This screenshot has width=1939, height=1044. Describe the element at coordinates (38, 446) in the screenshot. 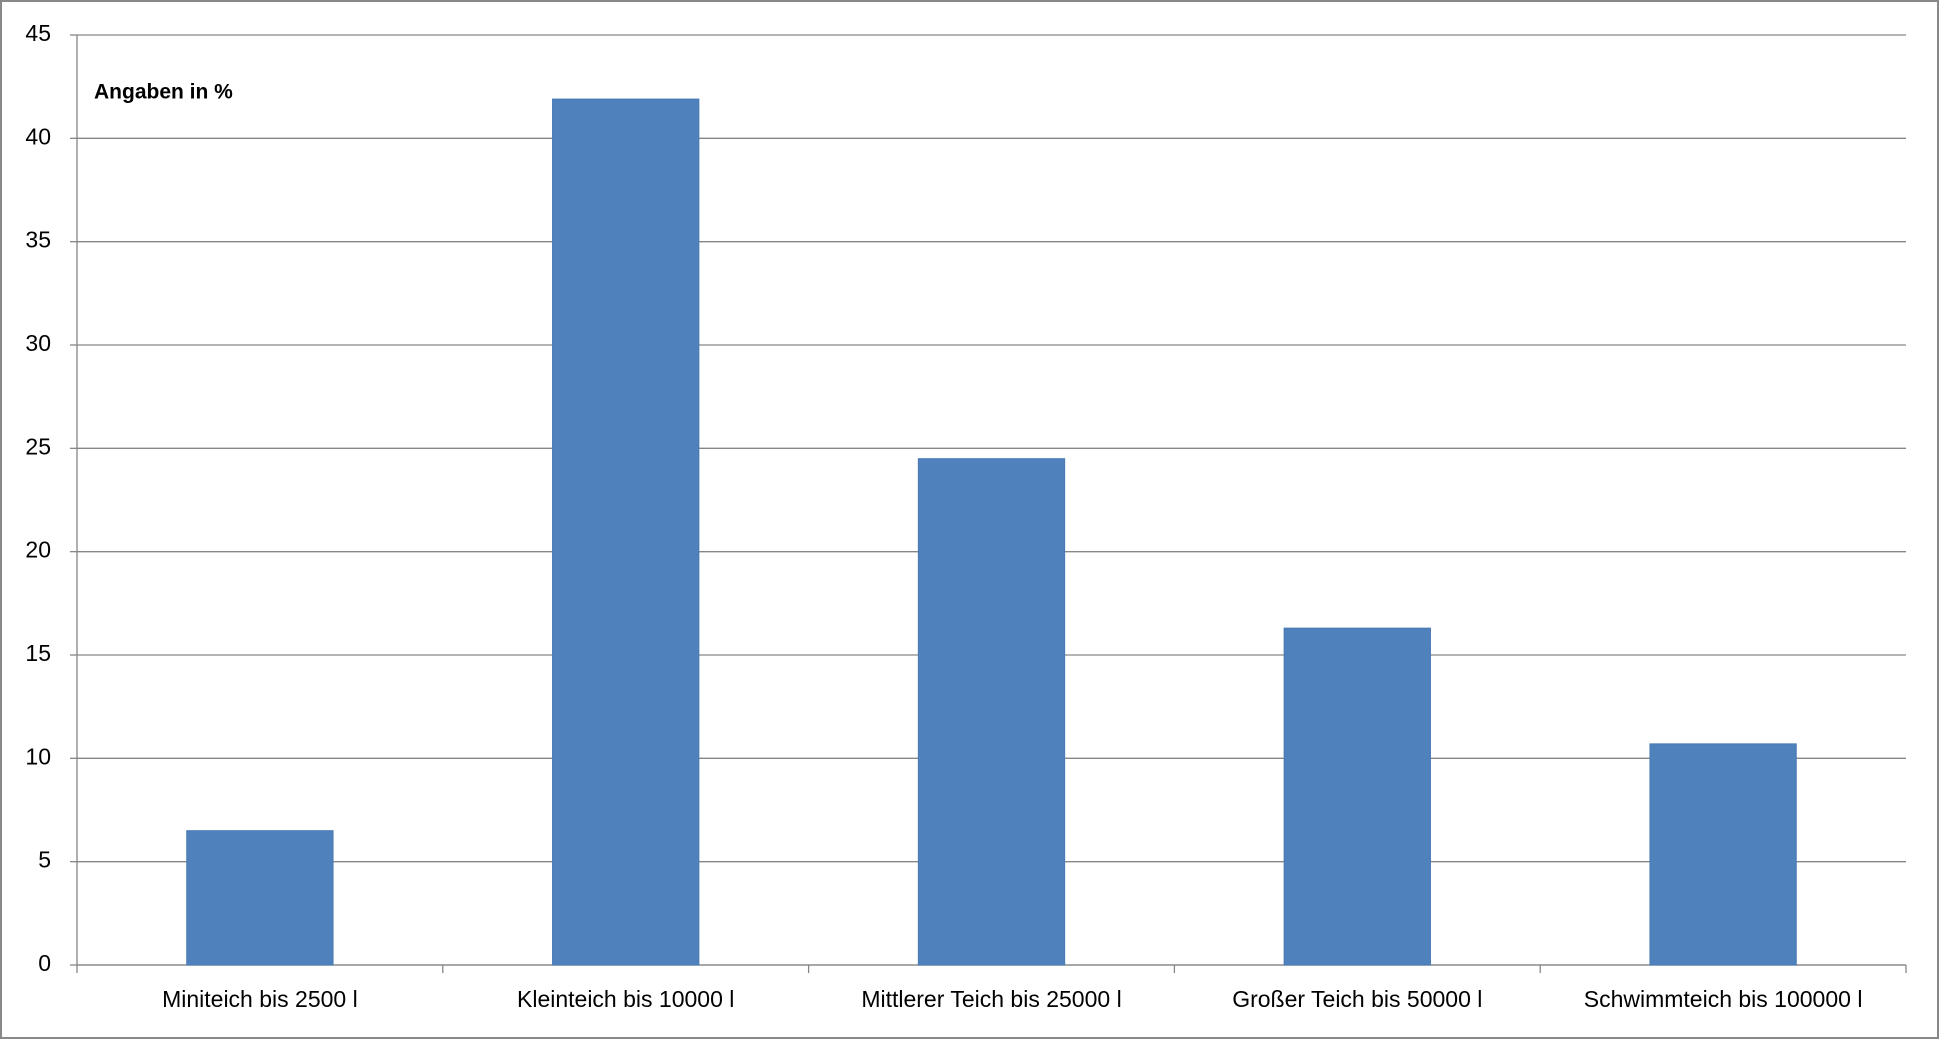

I see `y-tick-label: 25` at that location.